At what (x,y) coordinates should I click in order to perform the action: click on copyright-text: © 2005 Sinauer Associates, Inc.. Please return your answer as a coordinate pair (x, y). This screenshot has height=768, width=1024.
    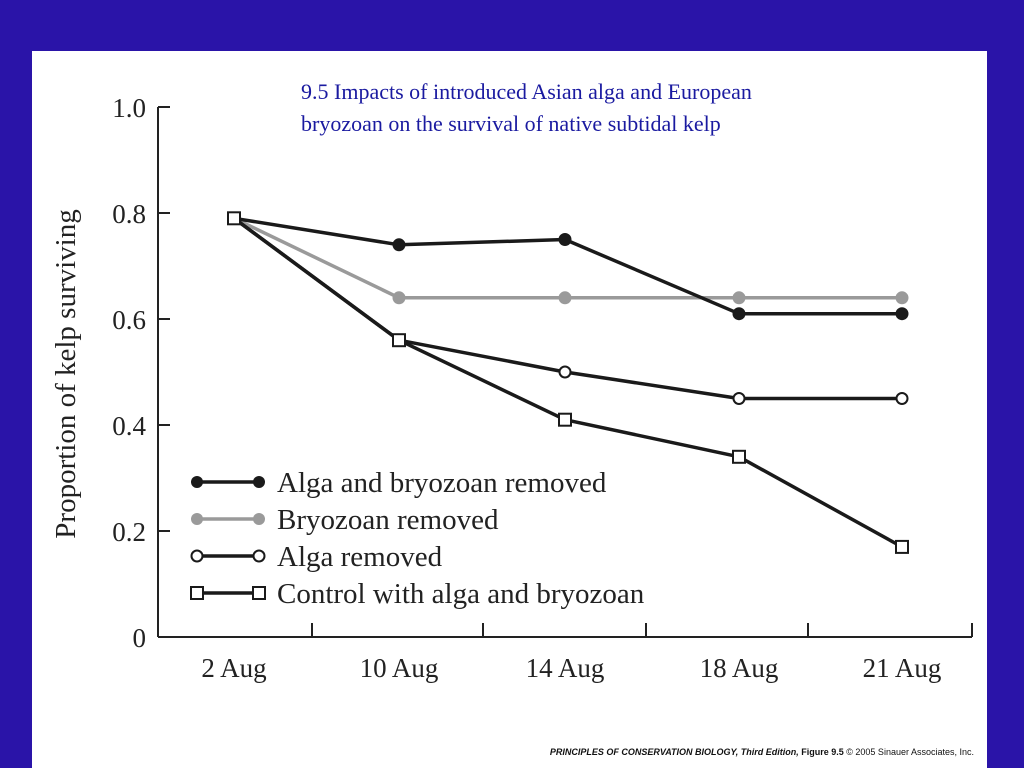
    Looking at the image, I should click on (910, 752).